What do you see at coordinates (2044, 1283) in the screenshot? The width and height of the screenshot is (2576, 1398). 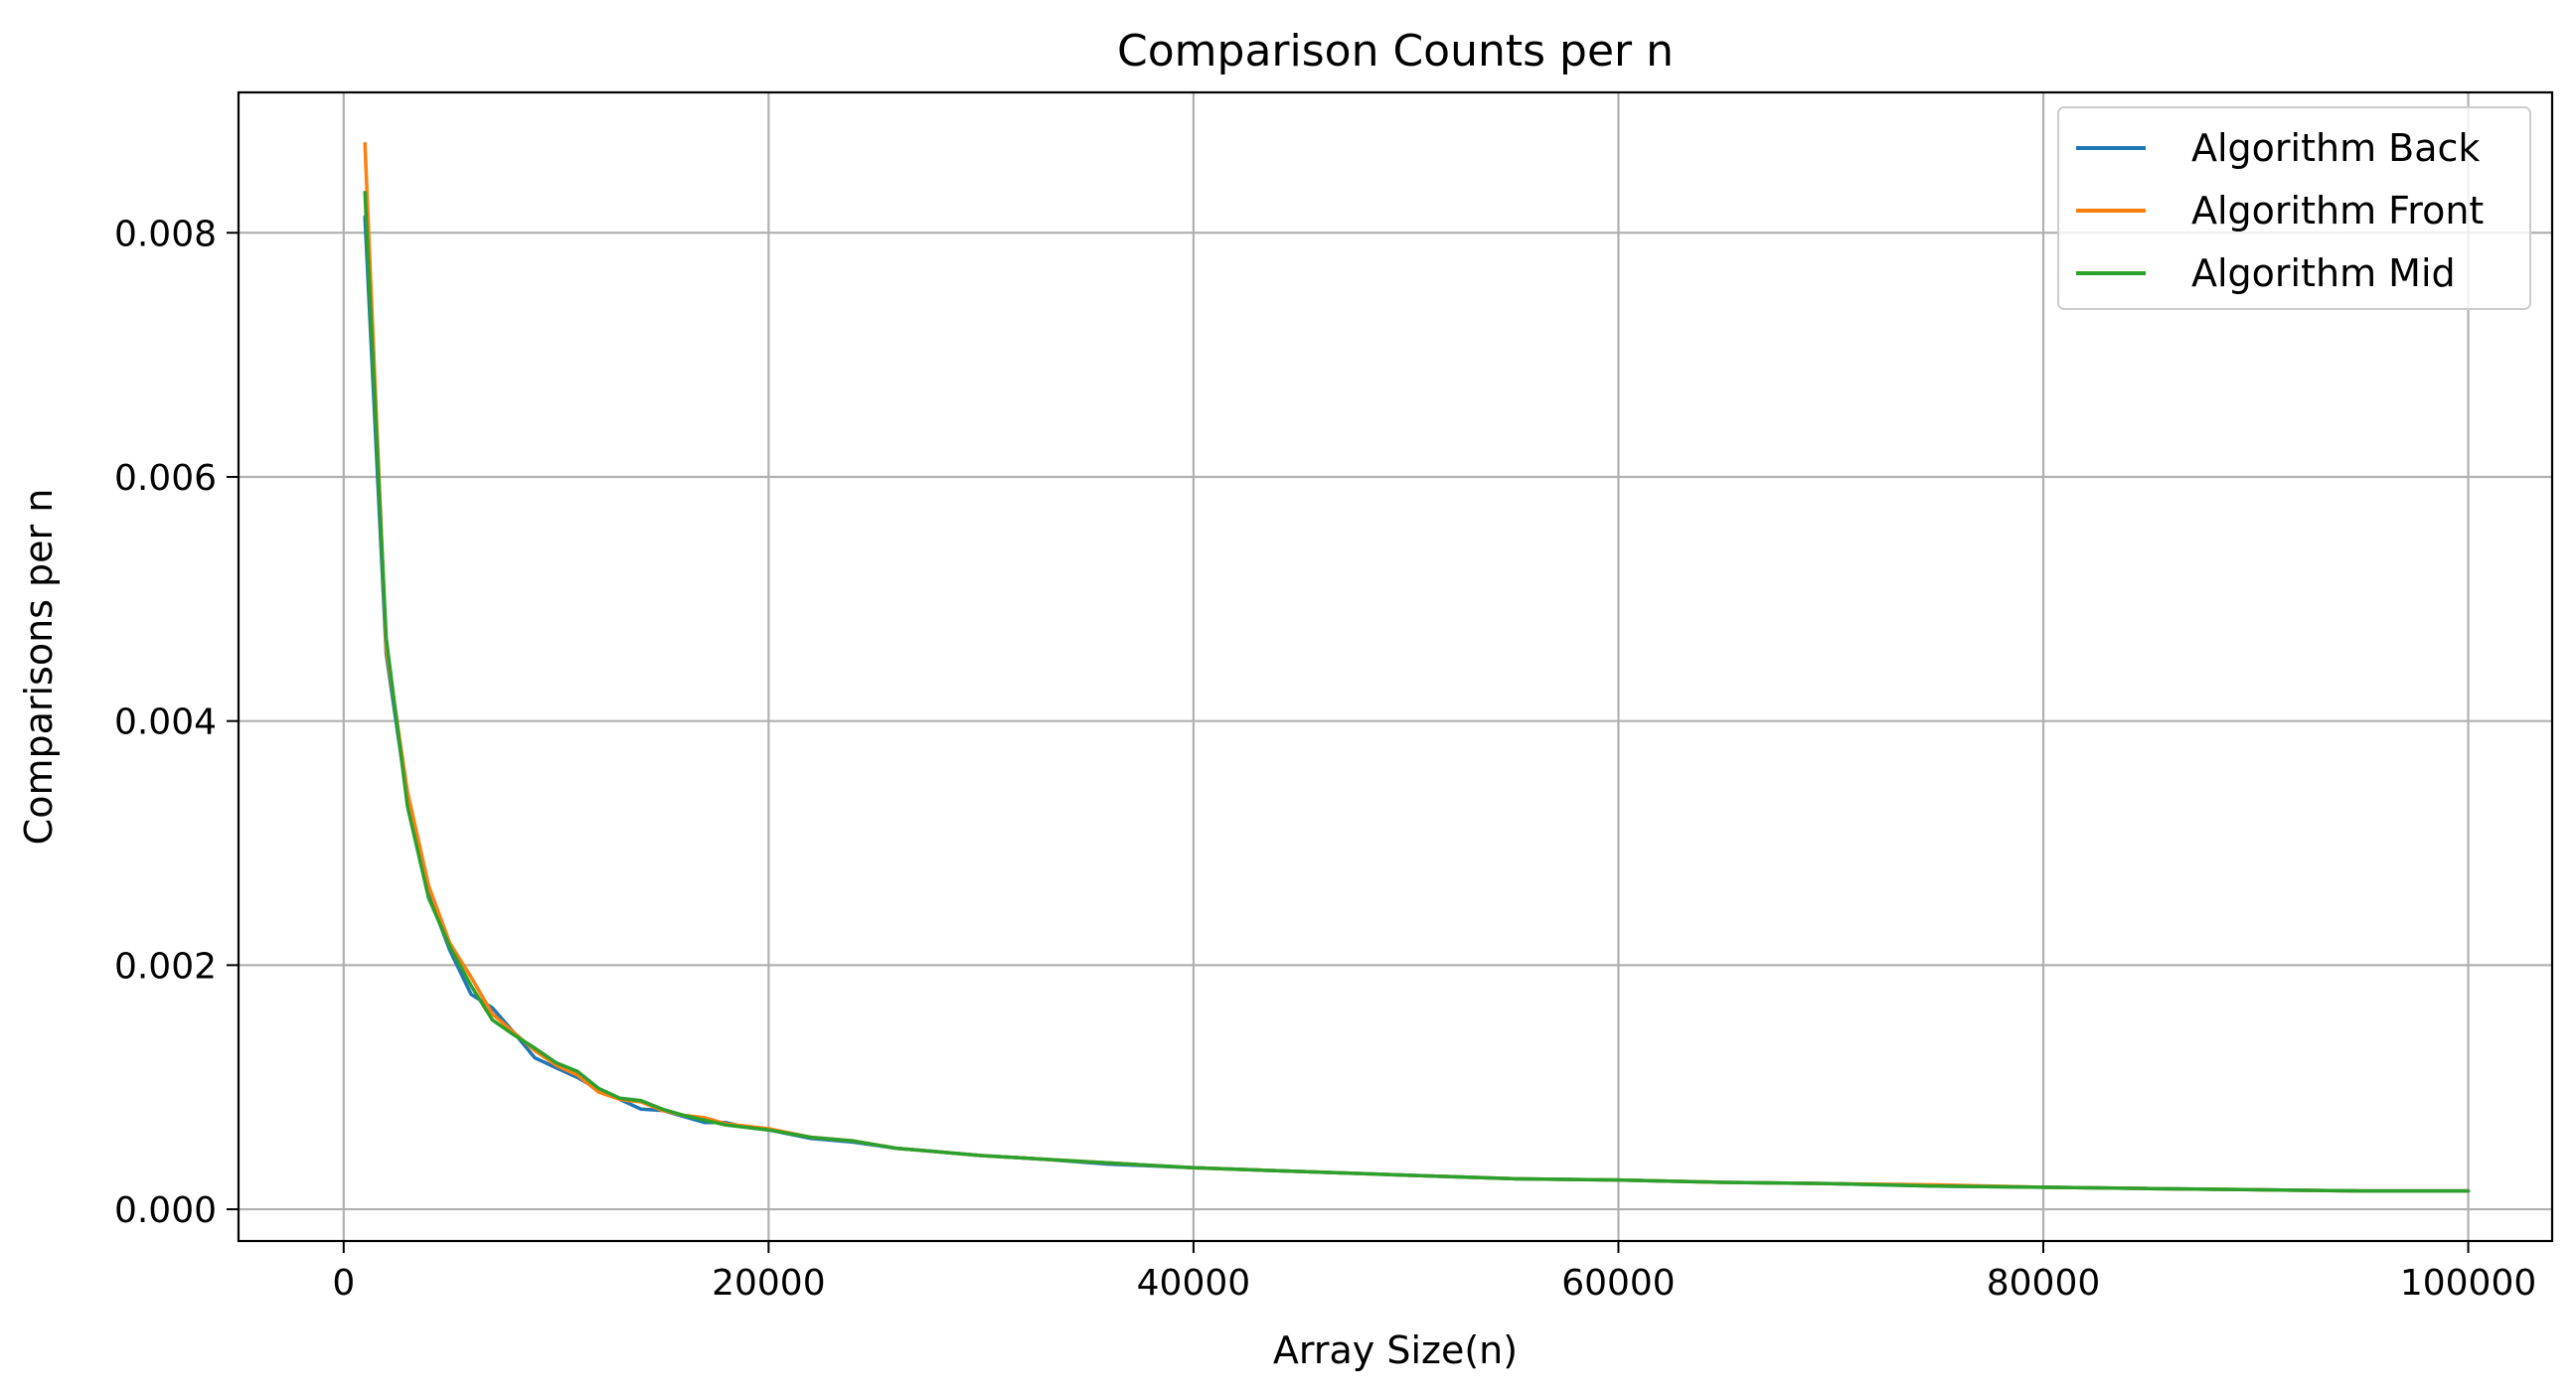 I see `x-tick-label: 80000` at bounding box center [2044, 1283].